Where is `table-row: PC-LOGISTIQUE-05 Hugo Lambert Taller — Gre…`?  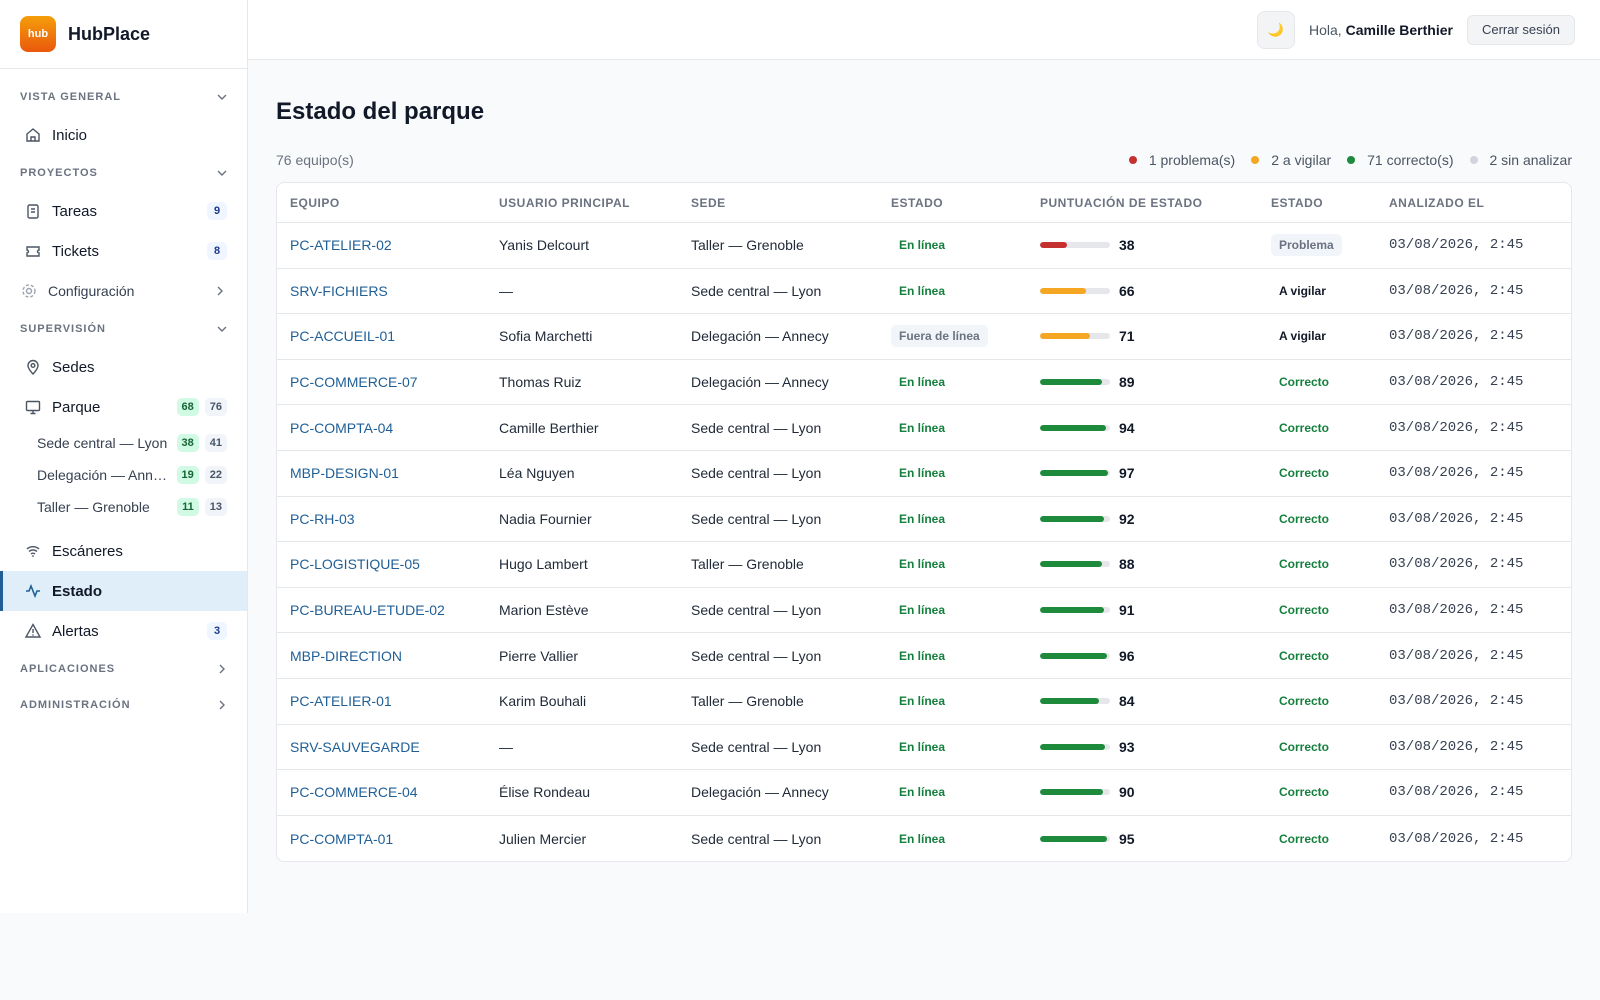
table-row: PC-LOGISTIQUE-05 Hugo Lambert Taller — Gre… is located at coordinates (924, 565).